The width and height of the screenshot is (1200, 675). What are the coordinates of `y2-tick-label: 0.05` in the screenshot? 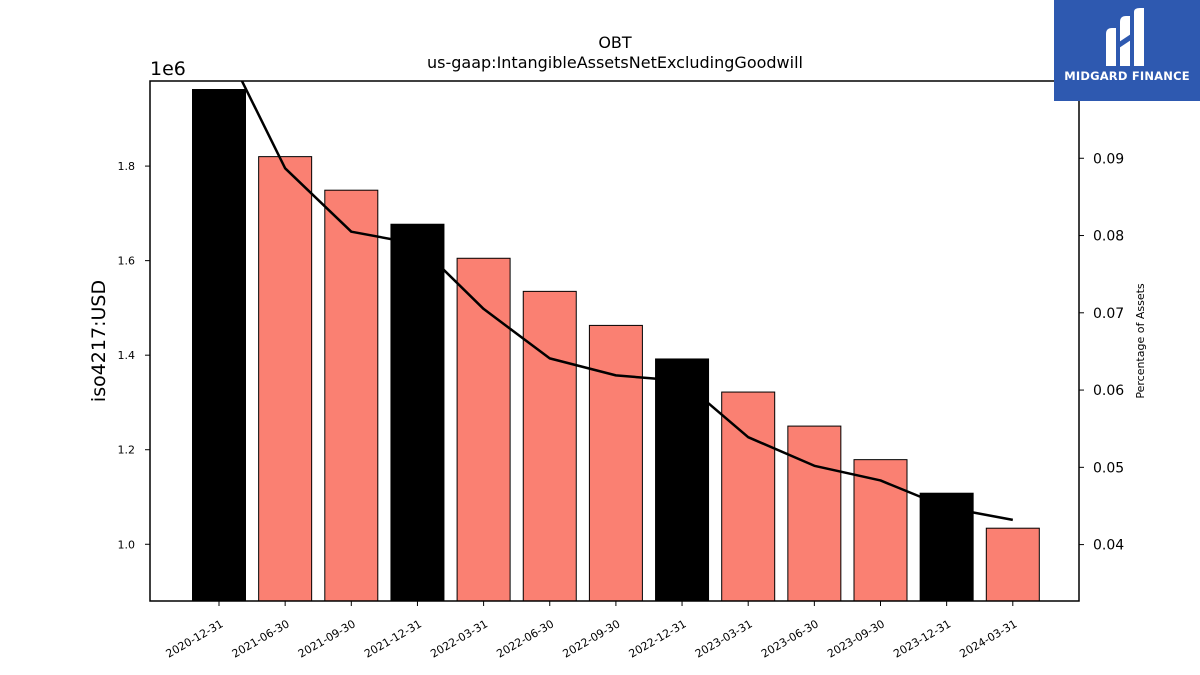 It's located at (1108, 468).